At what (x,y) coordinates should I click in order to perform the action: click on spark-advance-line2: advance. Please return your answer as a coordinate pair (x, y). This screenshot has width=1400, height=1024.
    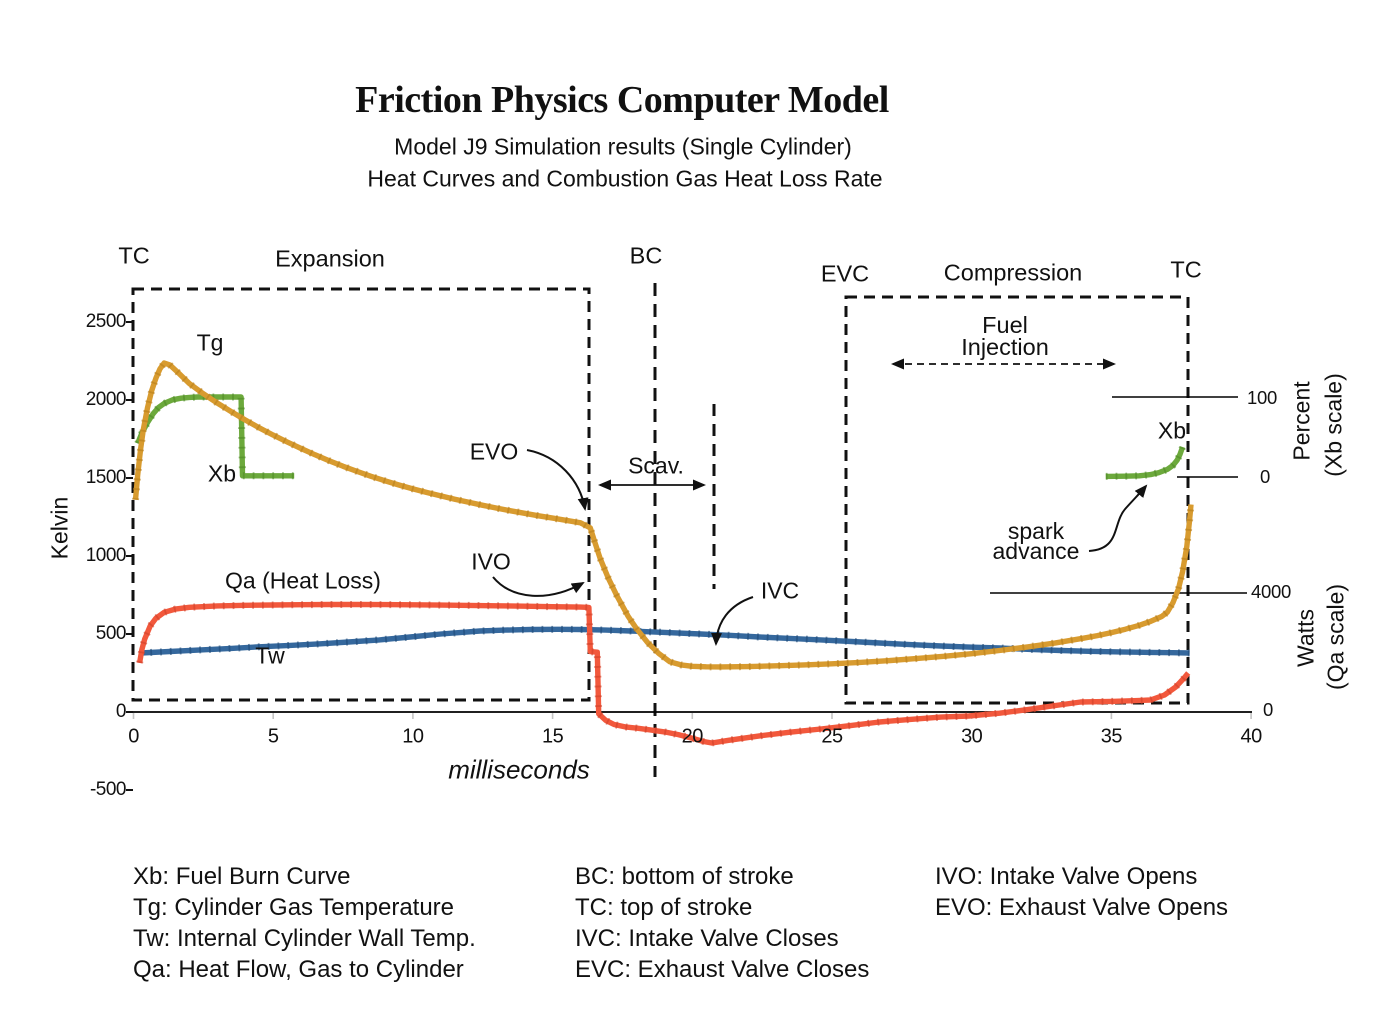
    Looking at the image, I should click on (1036, 551).